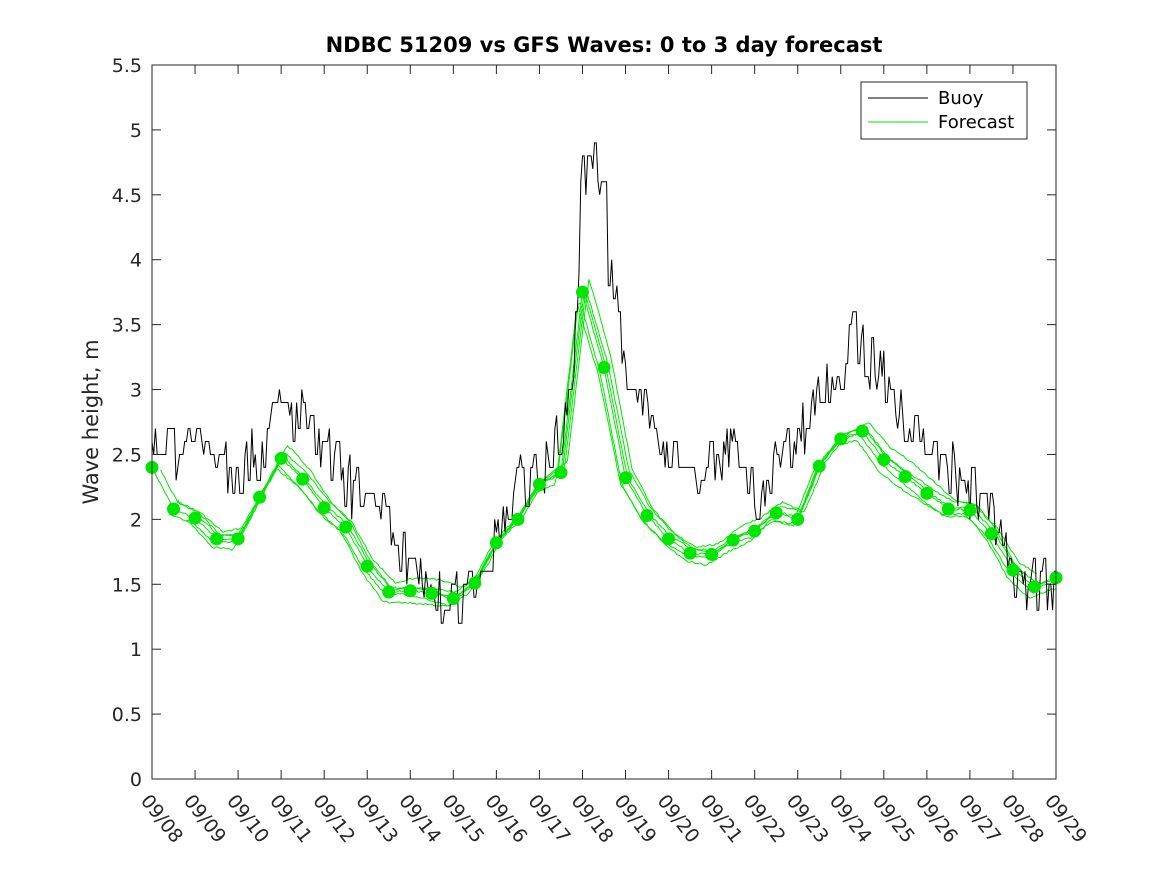 Image resolution: width=1167 pixels, height=875 pixels. I want to click on legend-box, so click(944, 110).